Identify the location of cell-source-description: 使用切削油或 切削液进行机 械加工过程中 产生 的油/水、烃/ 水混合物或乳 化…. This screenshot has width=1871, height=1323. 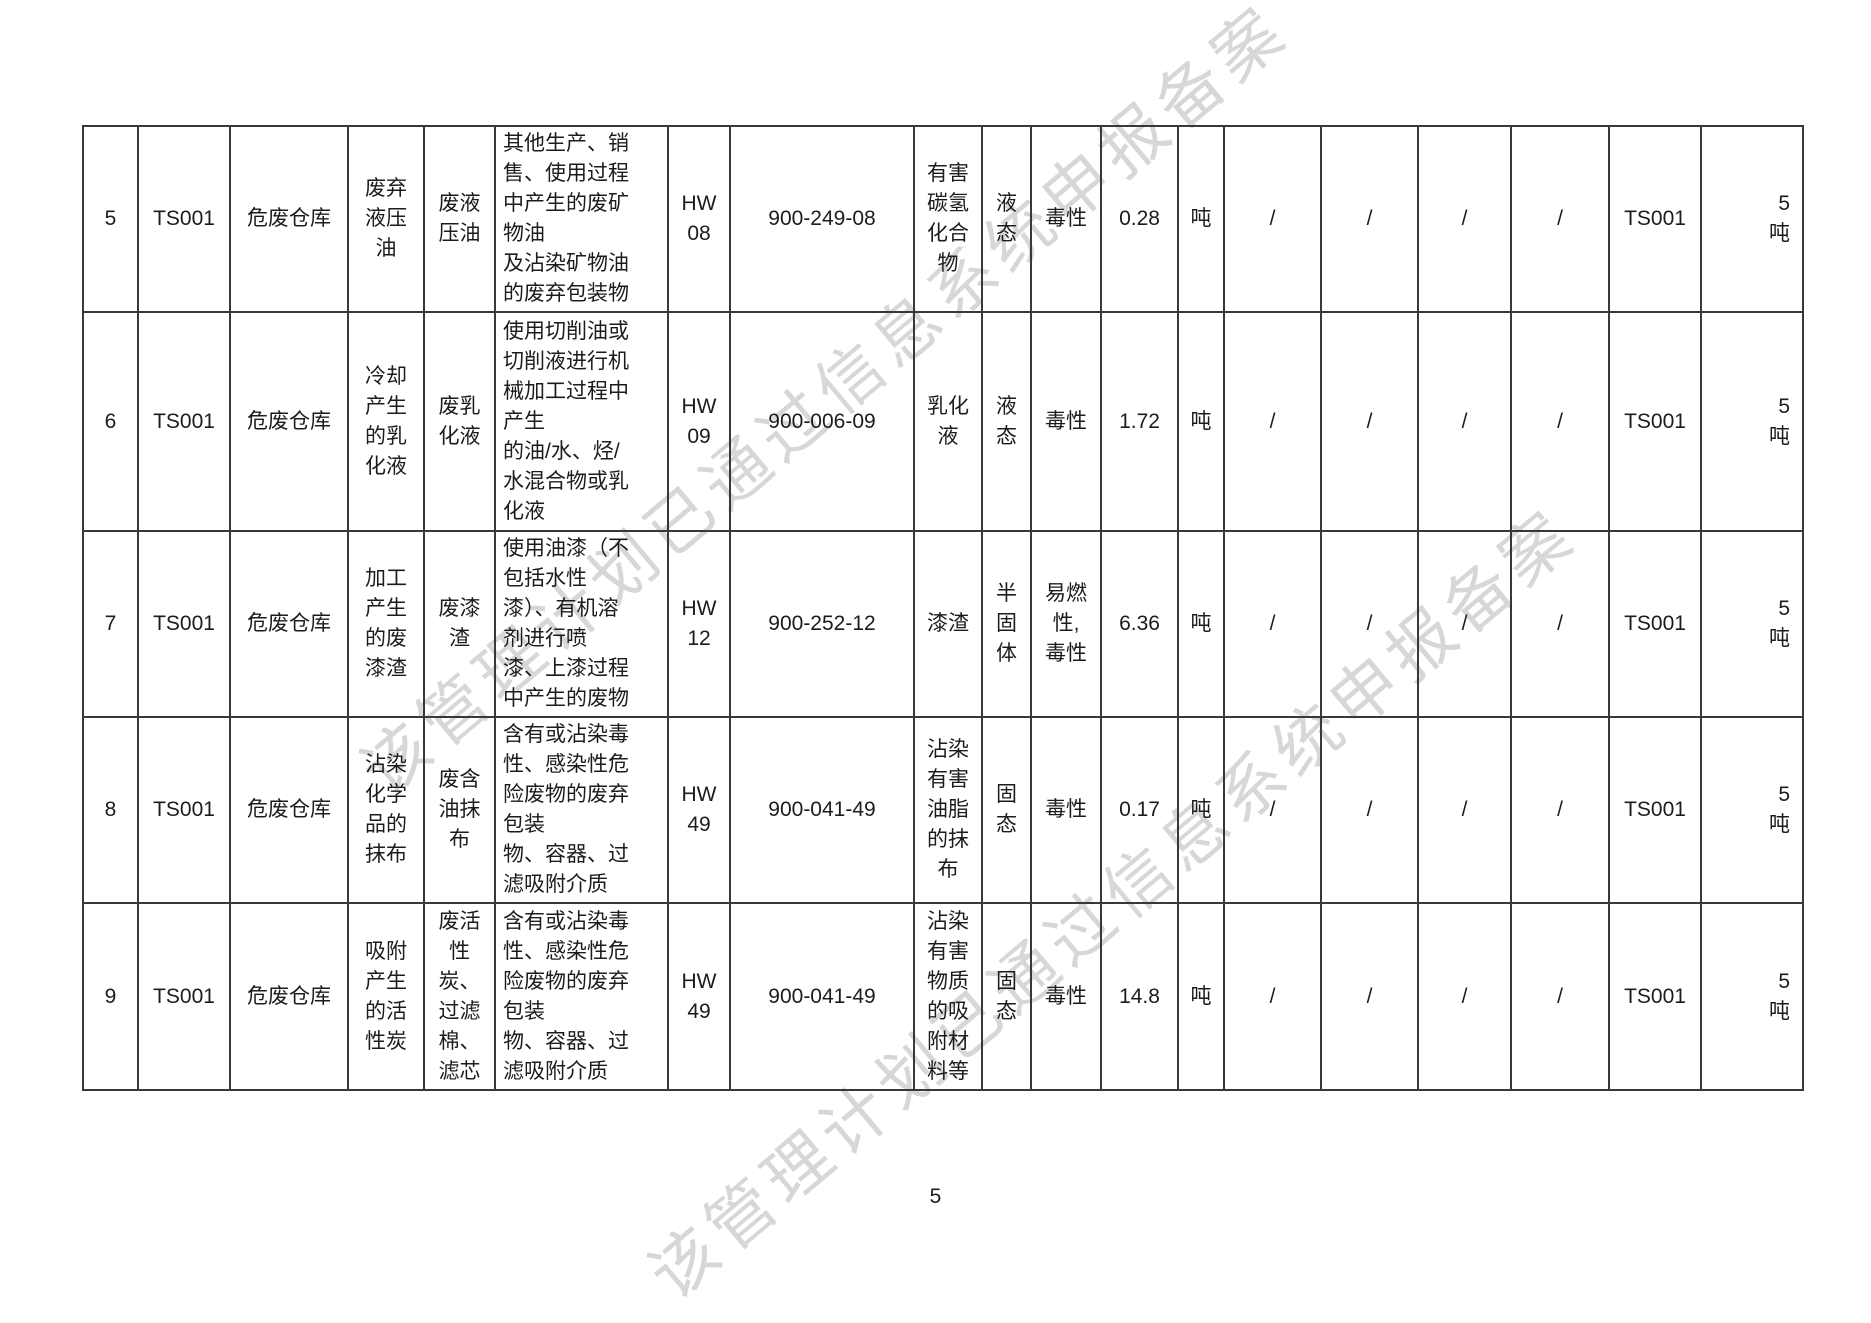
(581, 421).